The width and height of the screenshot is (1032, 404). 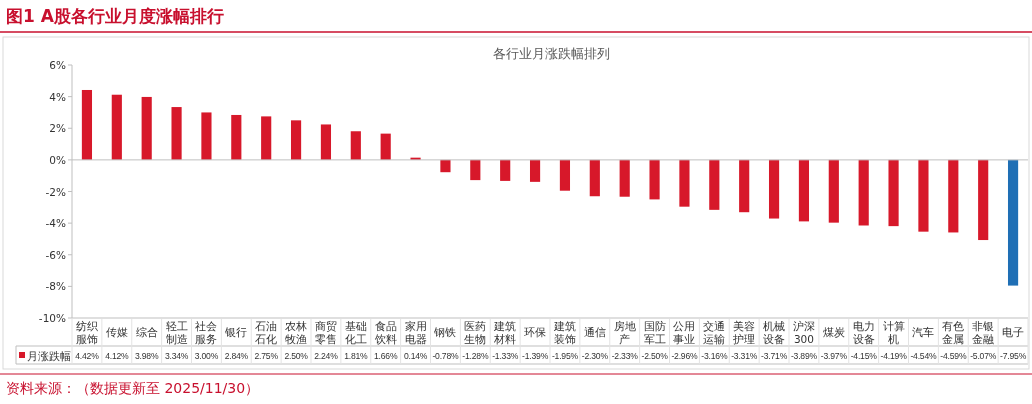 What do you see at coordinates (236, 356) in the screenshot?
I see `data-label: 2.84%` at bounding box center [236, 356].